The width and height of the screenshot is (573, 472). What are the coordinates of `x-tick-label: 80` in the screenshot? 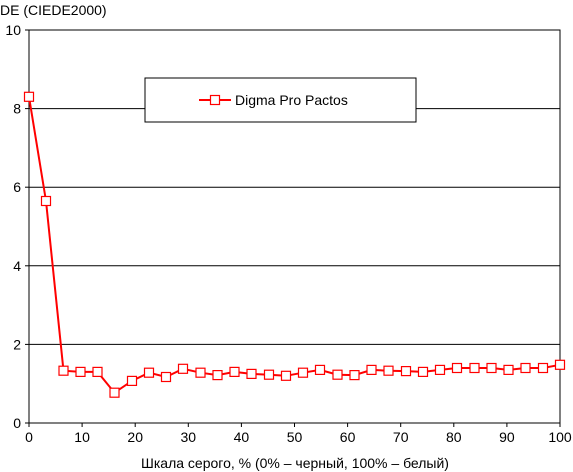 It's located at (454, 437).